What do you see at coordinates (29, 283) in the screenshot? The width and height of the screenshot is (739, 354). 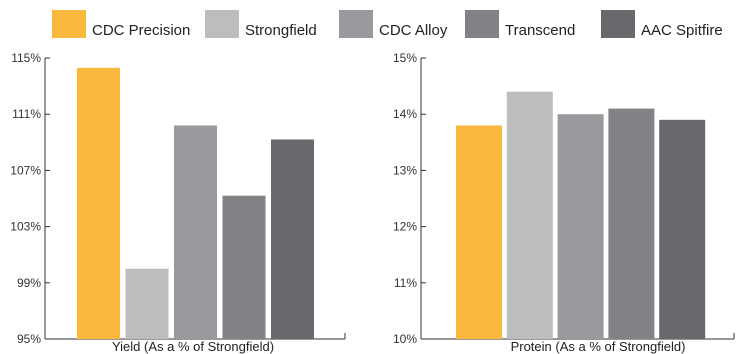 I see `y-tick-label: 99%` at bounding box center [29, 283].